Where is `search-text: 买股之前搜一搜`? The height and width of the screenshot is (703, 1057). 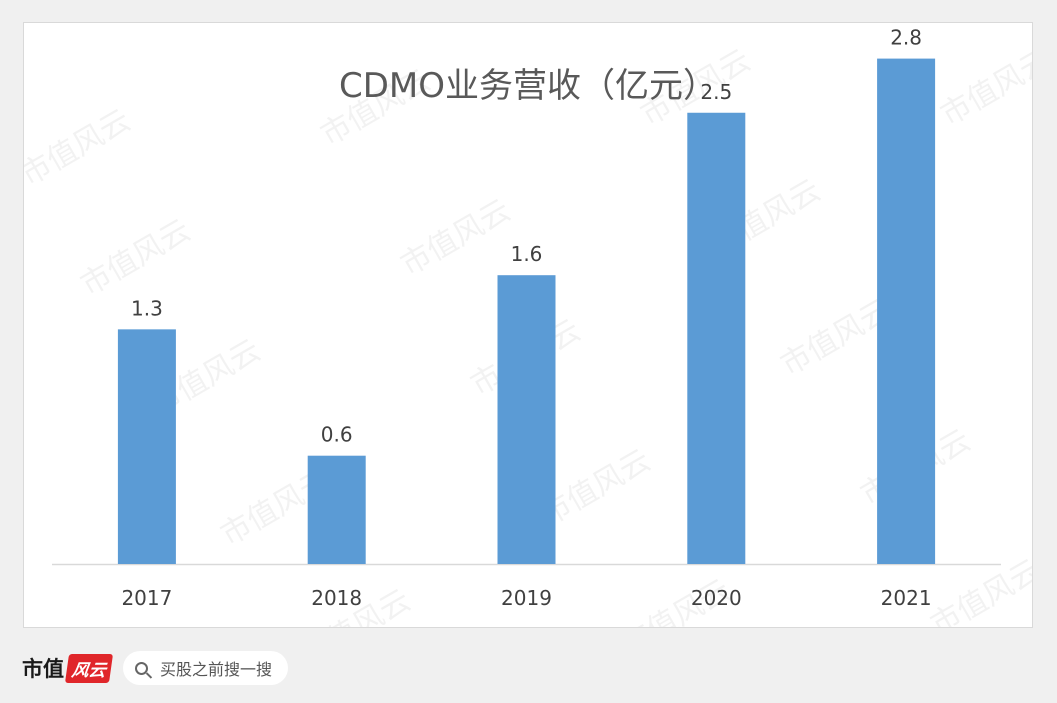 search-text: 买股之前搜一搜 is located at coordinates (216, 669).